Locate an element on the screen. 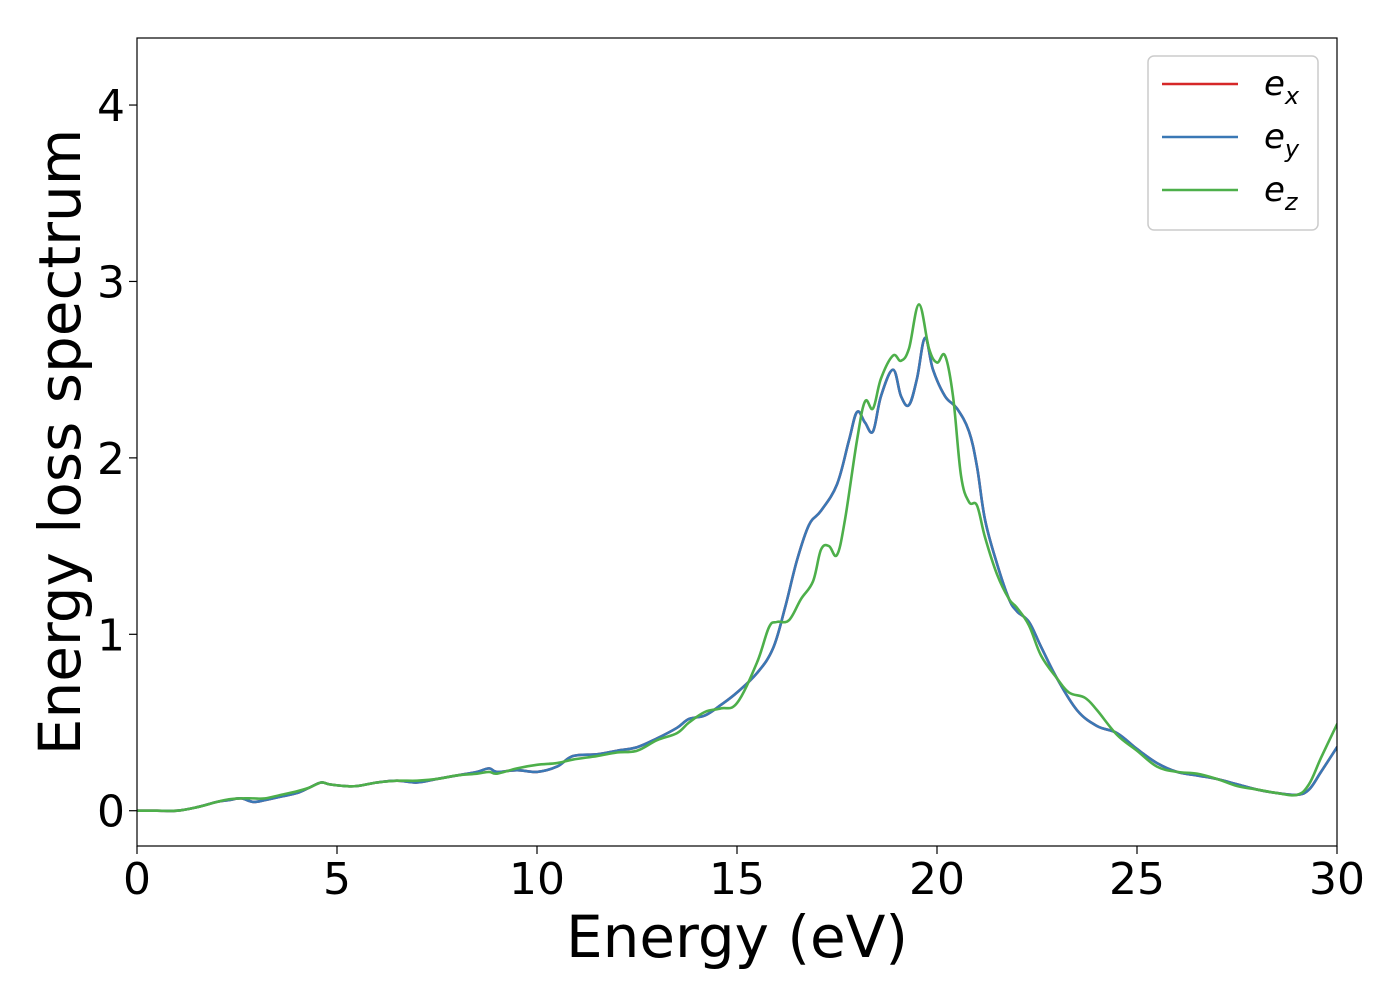 This screenshot has height=1000, width=1400. x-tick-label: 10 is located at coordinates (537, 879).